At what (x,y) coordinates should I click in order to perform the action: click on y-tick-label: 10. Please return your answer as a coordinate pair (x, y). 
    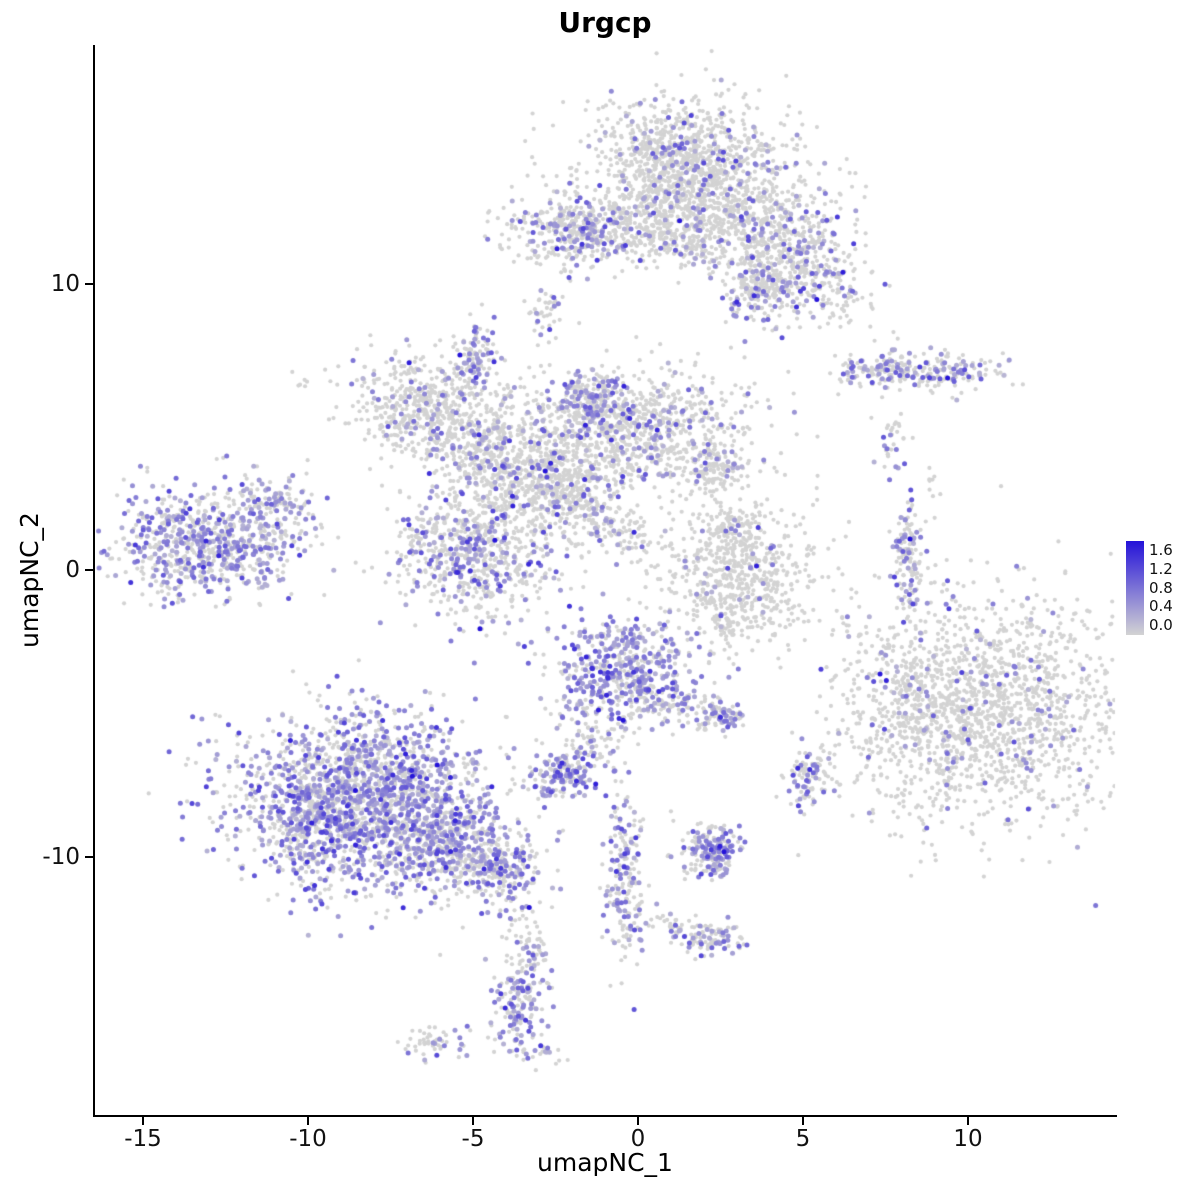
    Looking at the image, I should click on (65, 283).